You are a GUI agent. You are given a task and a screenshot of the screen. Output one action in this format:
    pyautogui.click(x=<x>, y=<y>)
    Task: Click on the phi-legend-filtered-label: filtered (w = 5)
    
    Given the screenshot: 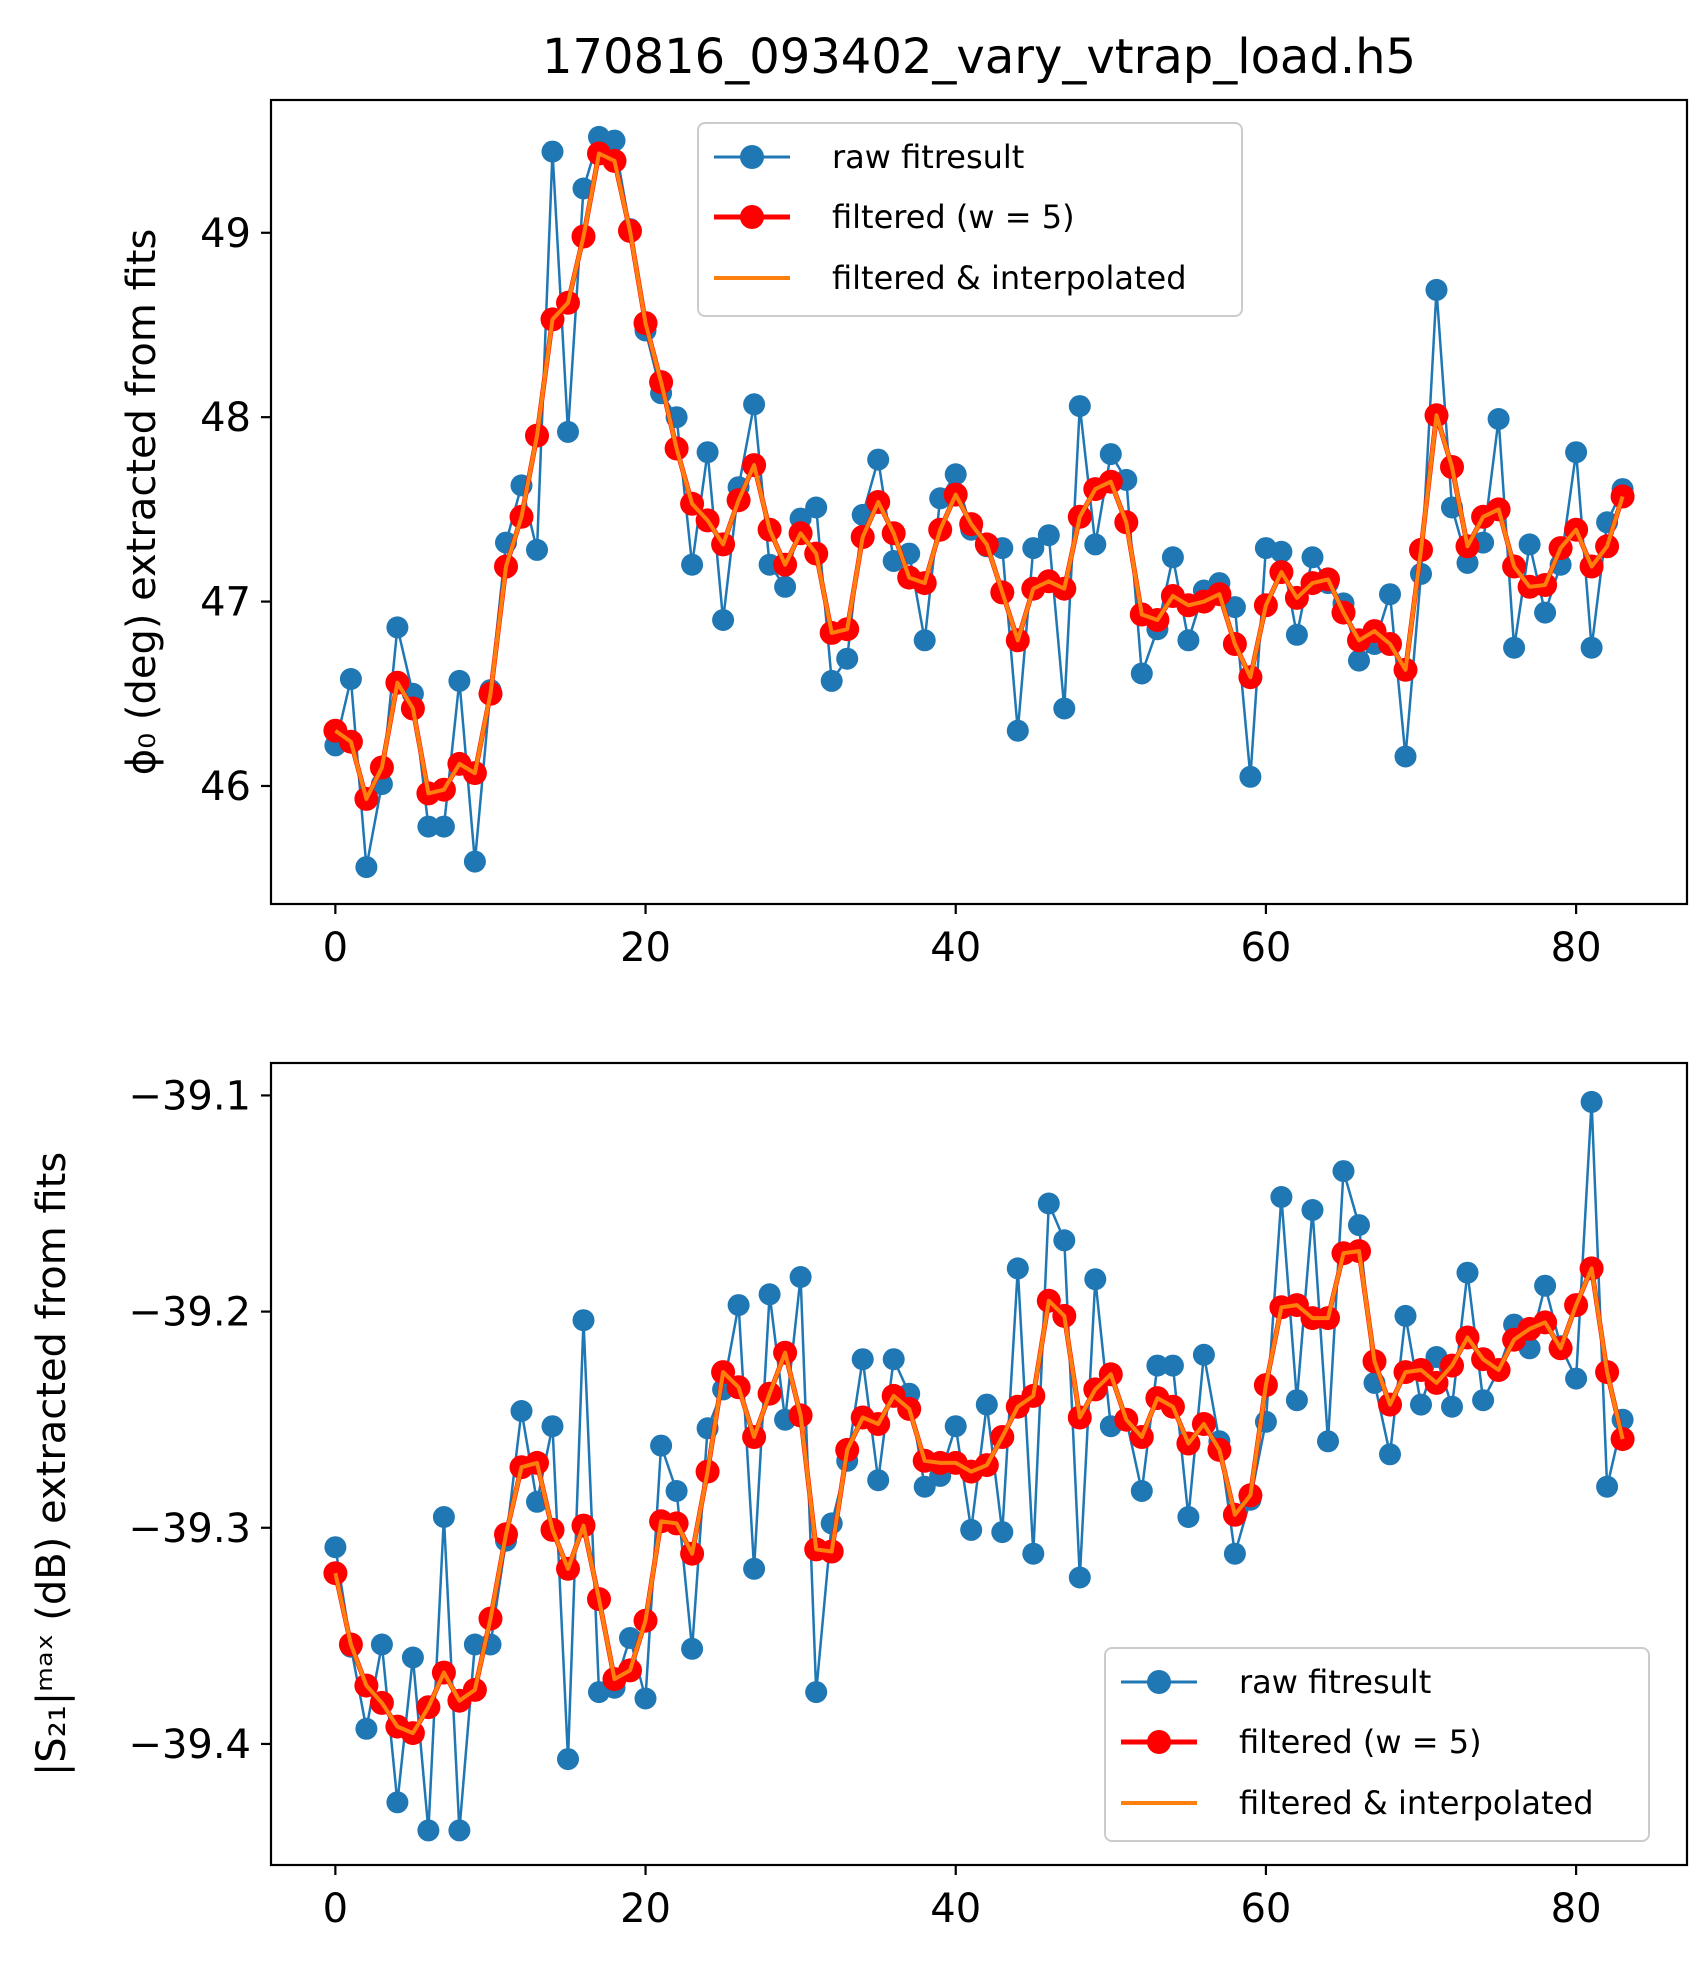 What is the action you would take?
    pyautogui.click(x=953, y=217)
    